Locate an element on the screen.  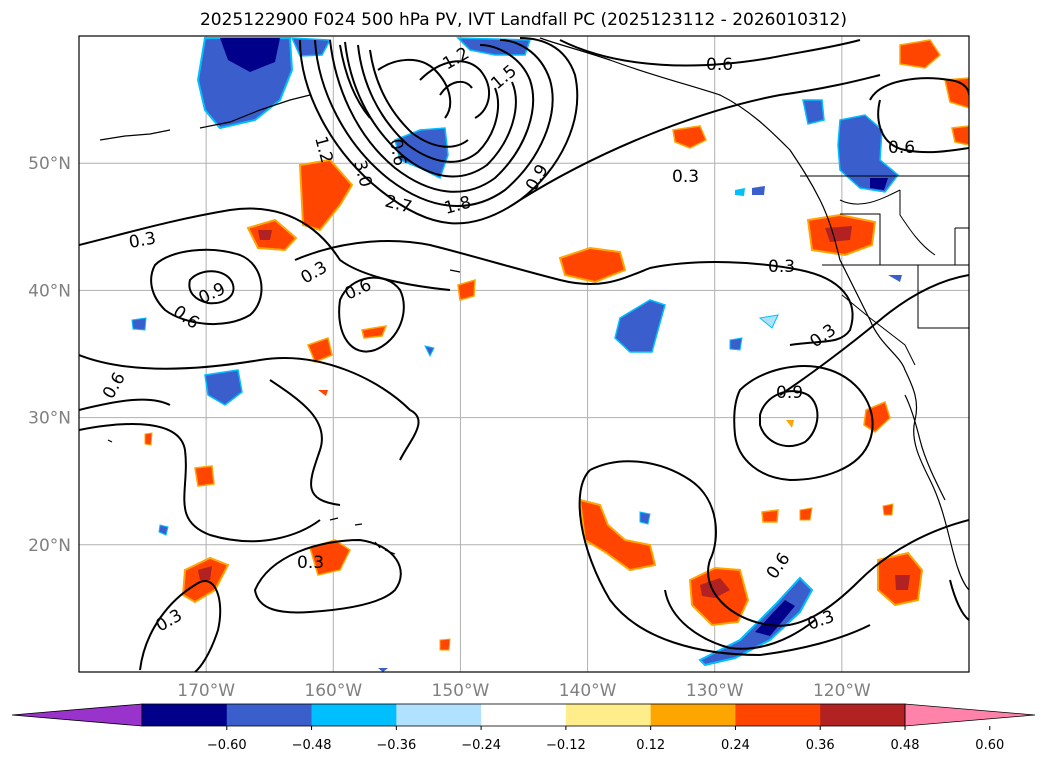
contour-label: 0.9 is located at coordinates (789, 393).